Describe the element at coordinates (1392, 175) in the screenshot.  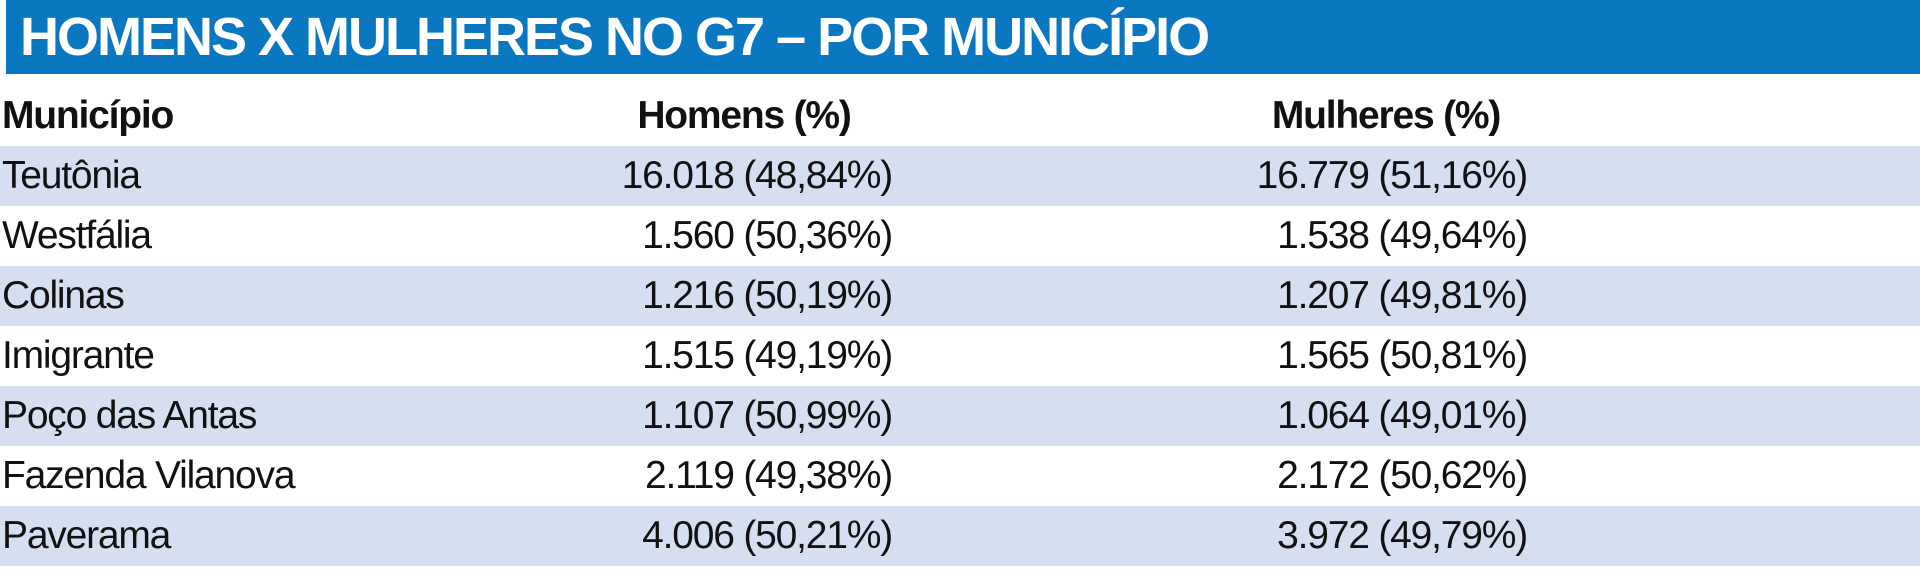
I see `count-cell: 16.779 (51,16%)` at that location.